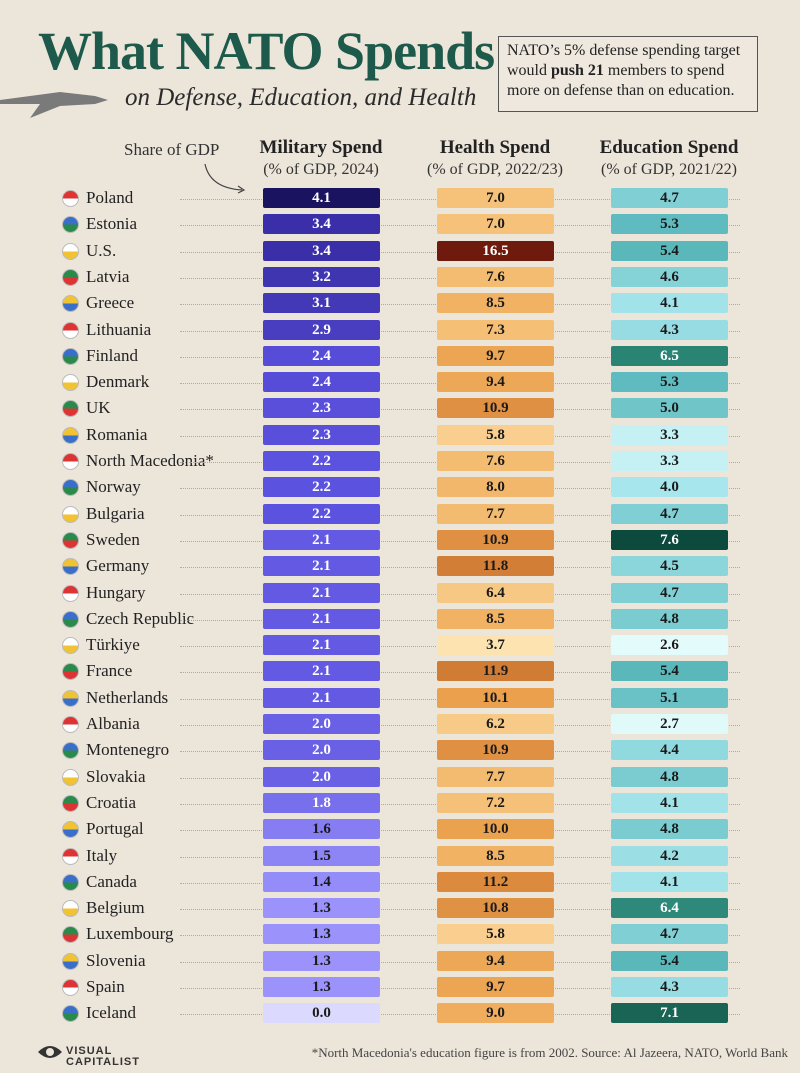 The image size is (800, 1073). What do you see at coordinates (495, 539) in the screenshot?
I see `value-cell: 10.9` at bounding box center [495, 539].